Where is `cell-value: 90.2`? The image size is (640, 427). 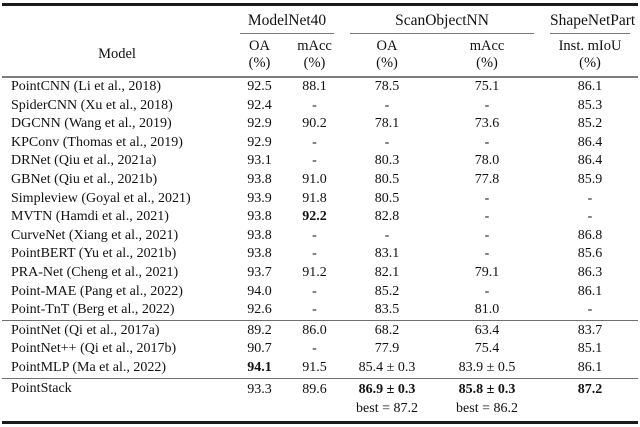 cell-value: 90.2 is located at coordinates (314, 124).